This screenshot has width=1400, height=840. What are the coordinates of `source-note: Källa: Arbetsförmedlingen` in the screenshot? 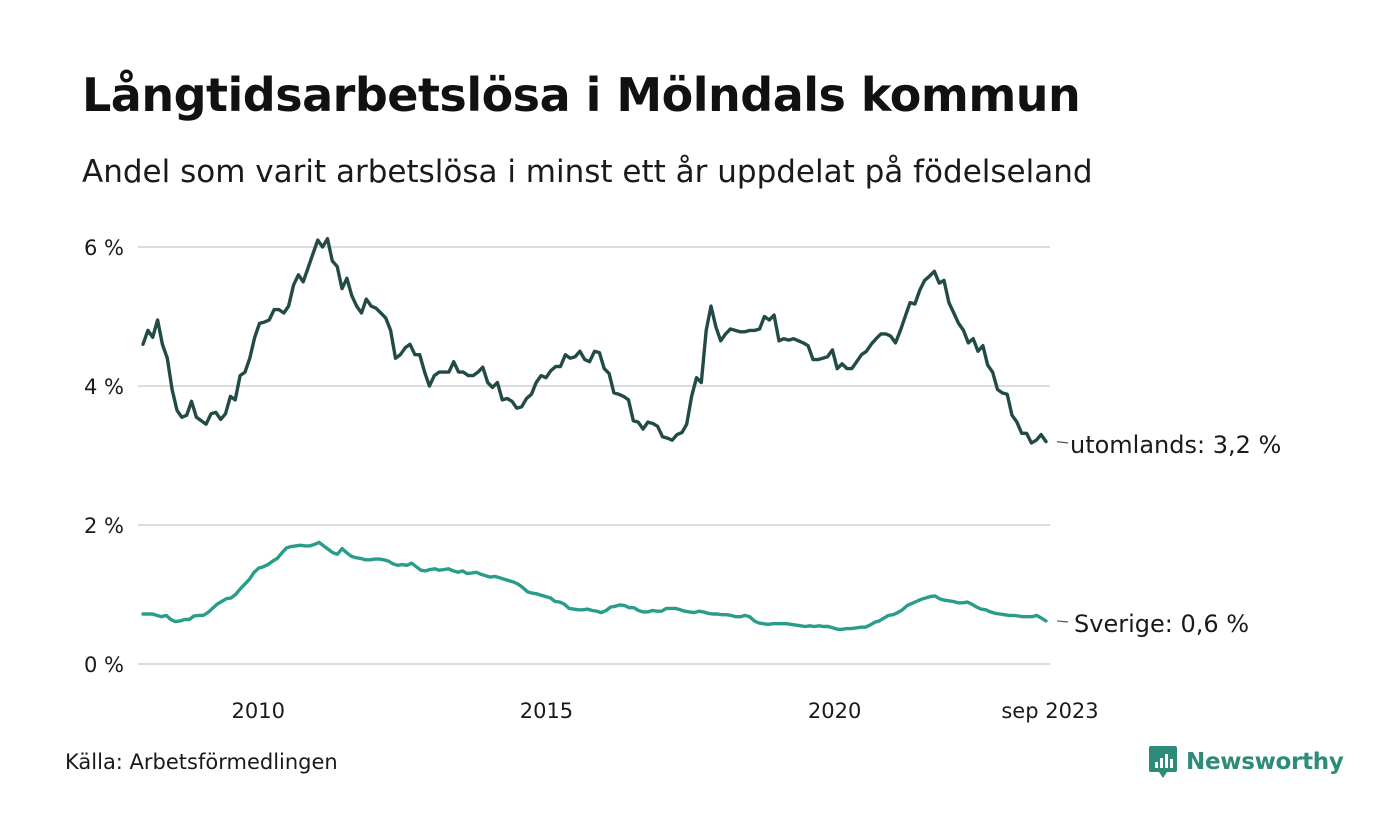 It's located at (201, 762).